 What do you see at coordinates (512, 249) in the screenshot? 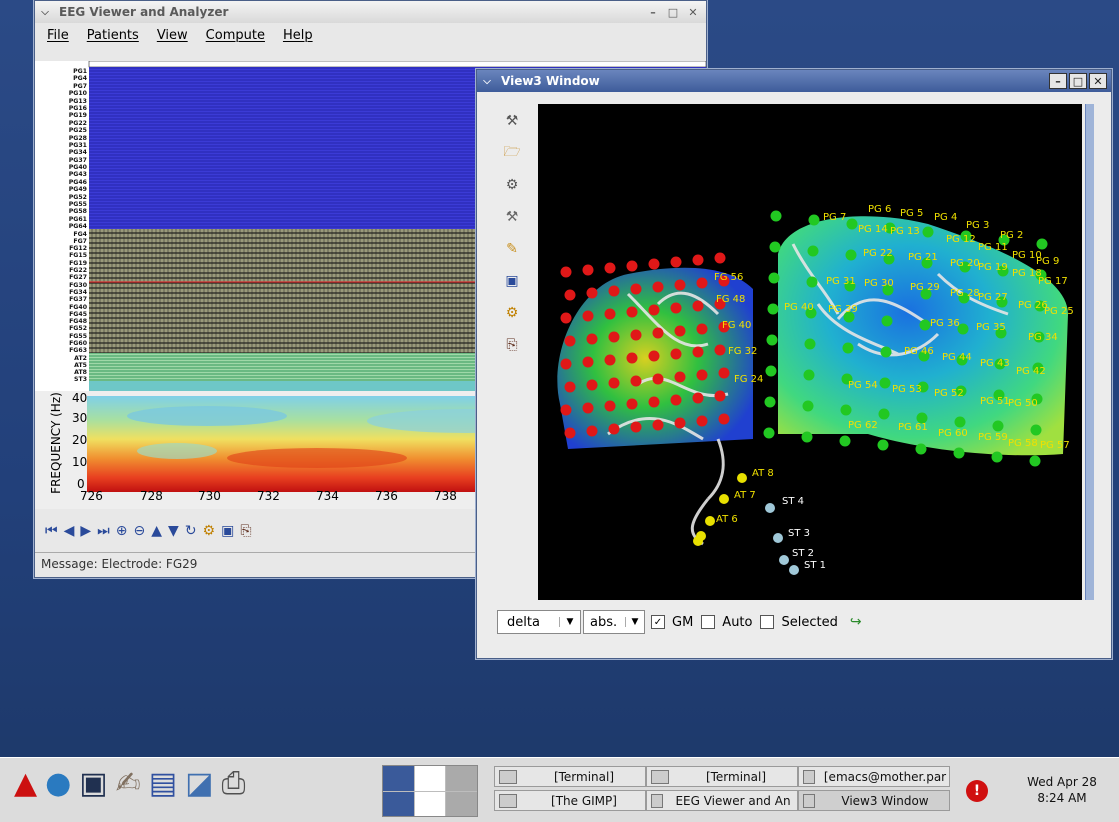
I see `paint-brush-icon: ✎` at bounding box center [512, 249].